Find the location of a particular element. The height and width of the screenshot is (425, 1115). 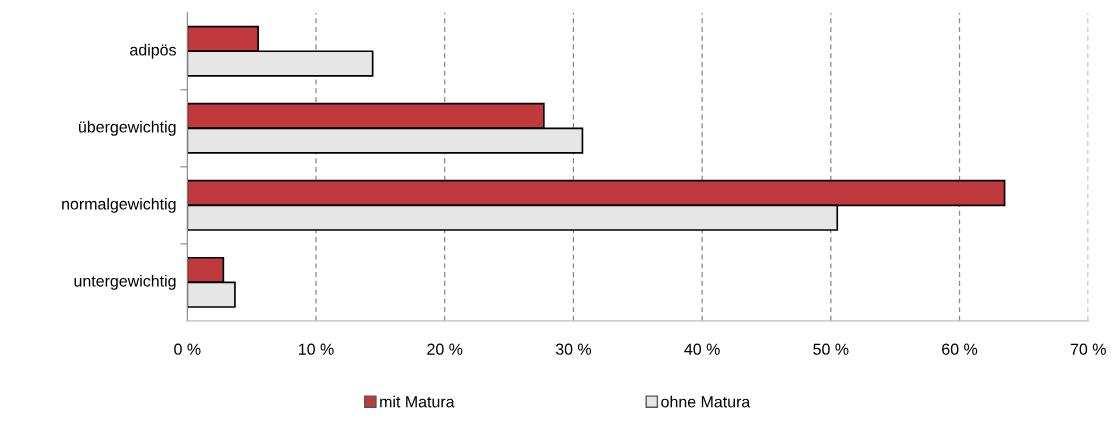

x-tick-label: 70 % is located at coordinates (1088, 349).